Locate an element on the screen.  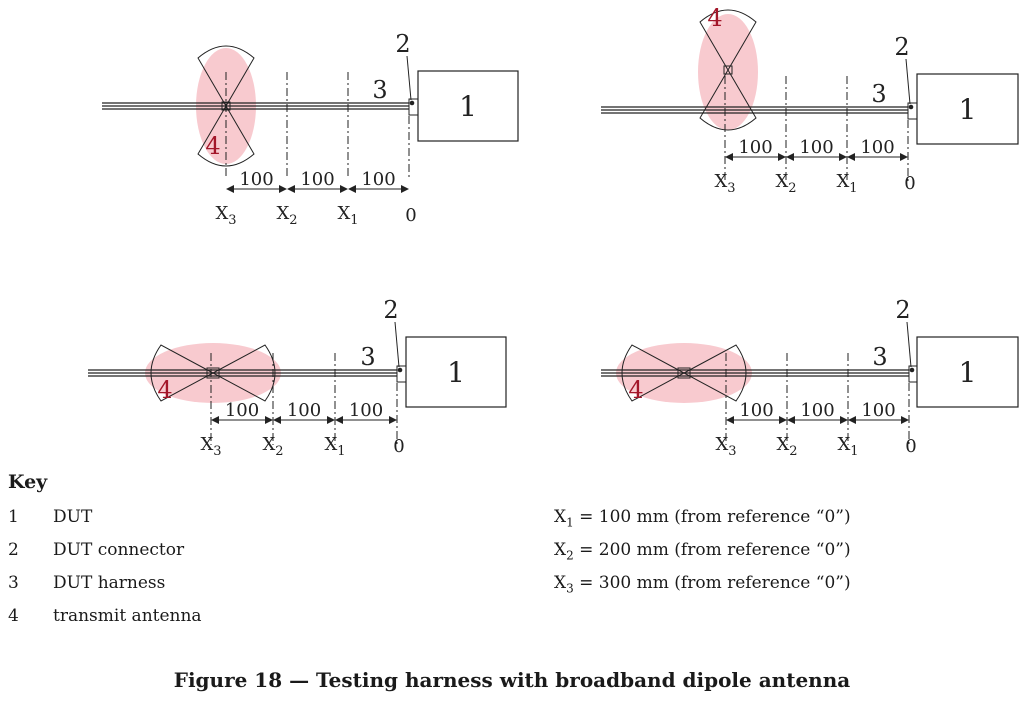
key-item-text: DUT is located at coordinates (73, 517).